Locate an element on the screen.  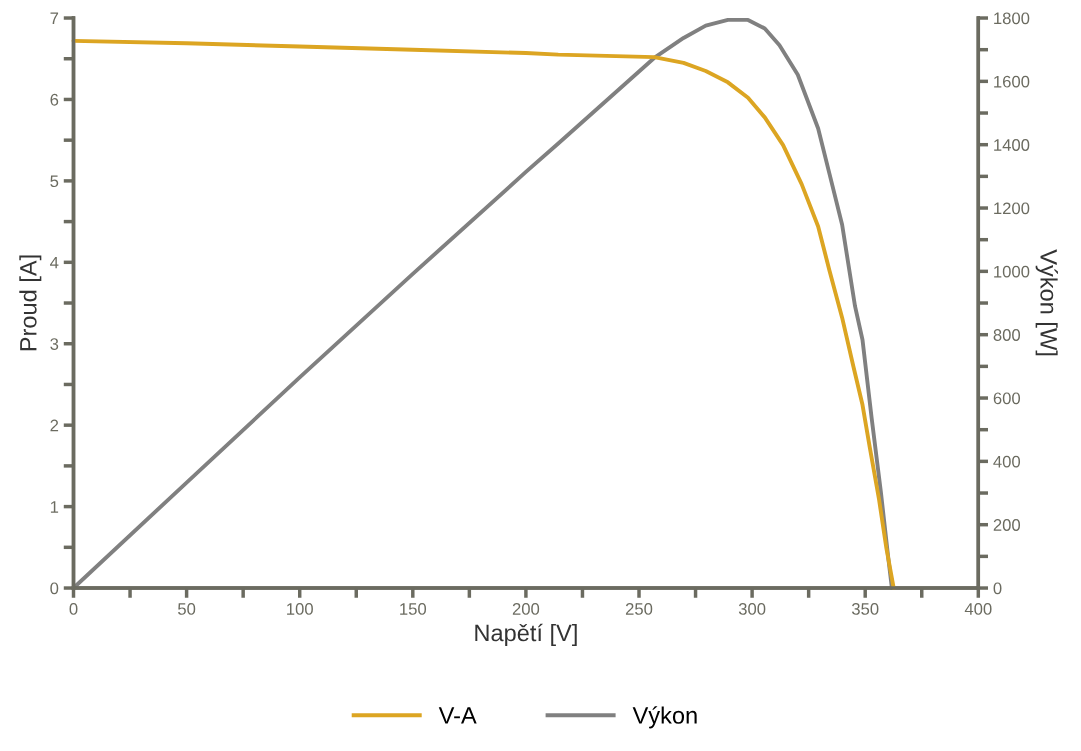
x-tick-label: 100 is located at coordinates (300, 609).